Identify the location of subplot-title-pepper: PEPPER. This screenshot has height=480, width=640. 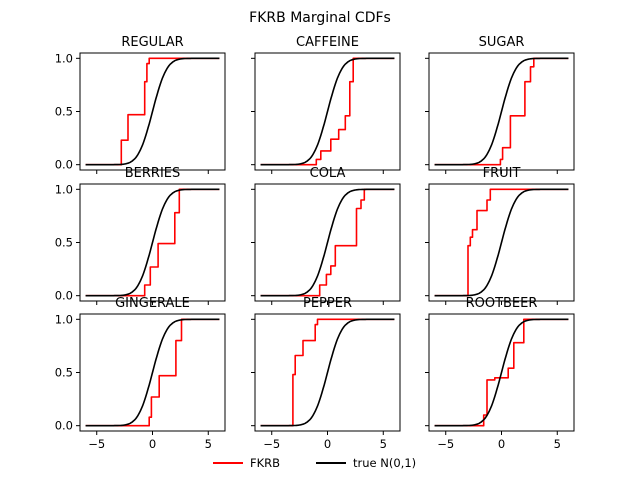
(327, 303).